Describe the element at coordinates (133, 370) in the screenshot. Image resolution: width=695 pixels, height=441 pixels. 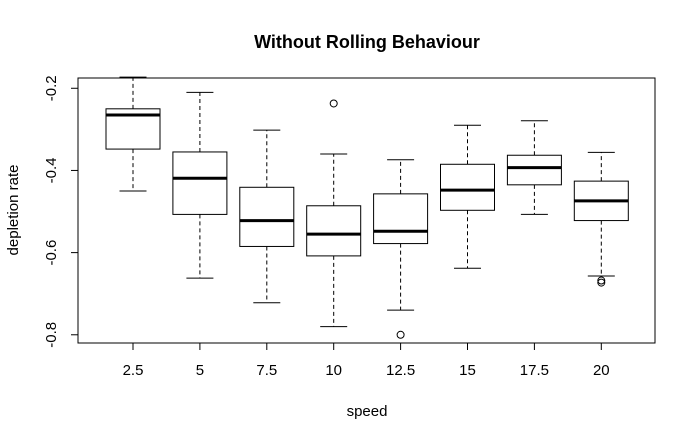
I see `x-tick-label: 2.5` at that location.